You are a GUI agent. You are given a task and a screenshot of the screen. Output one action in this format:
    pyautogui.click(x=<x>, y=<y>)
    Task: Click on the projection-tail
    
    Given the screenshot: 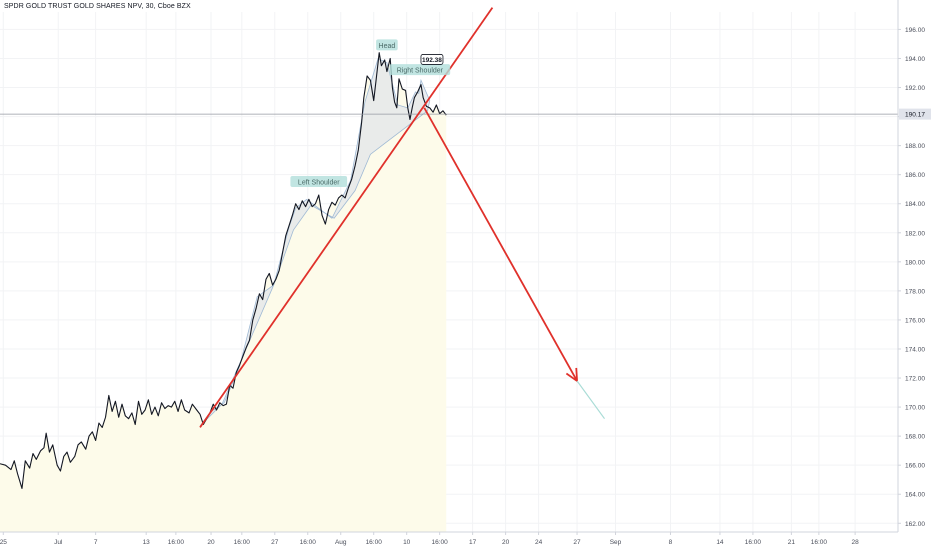 What is the action you would take?
    pyautogui.click(x=591, y=400)
    